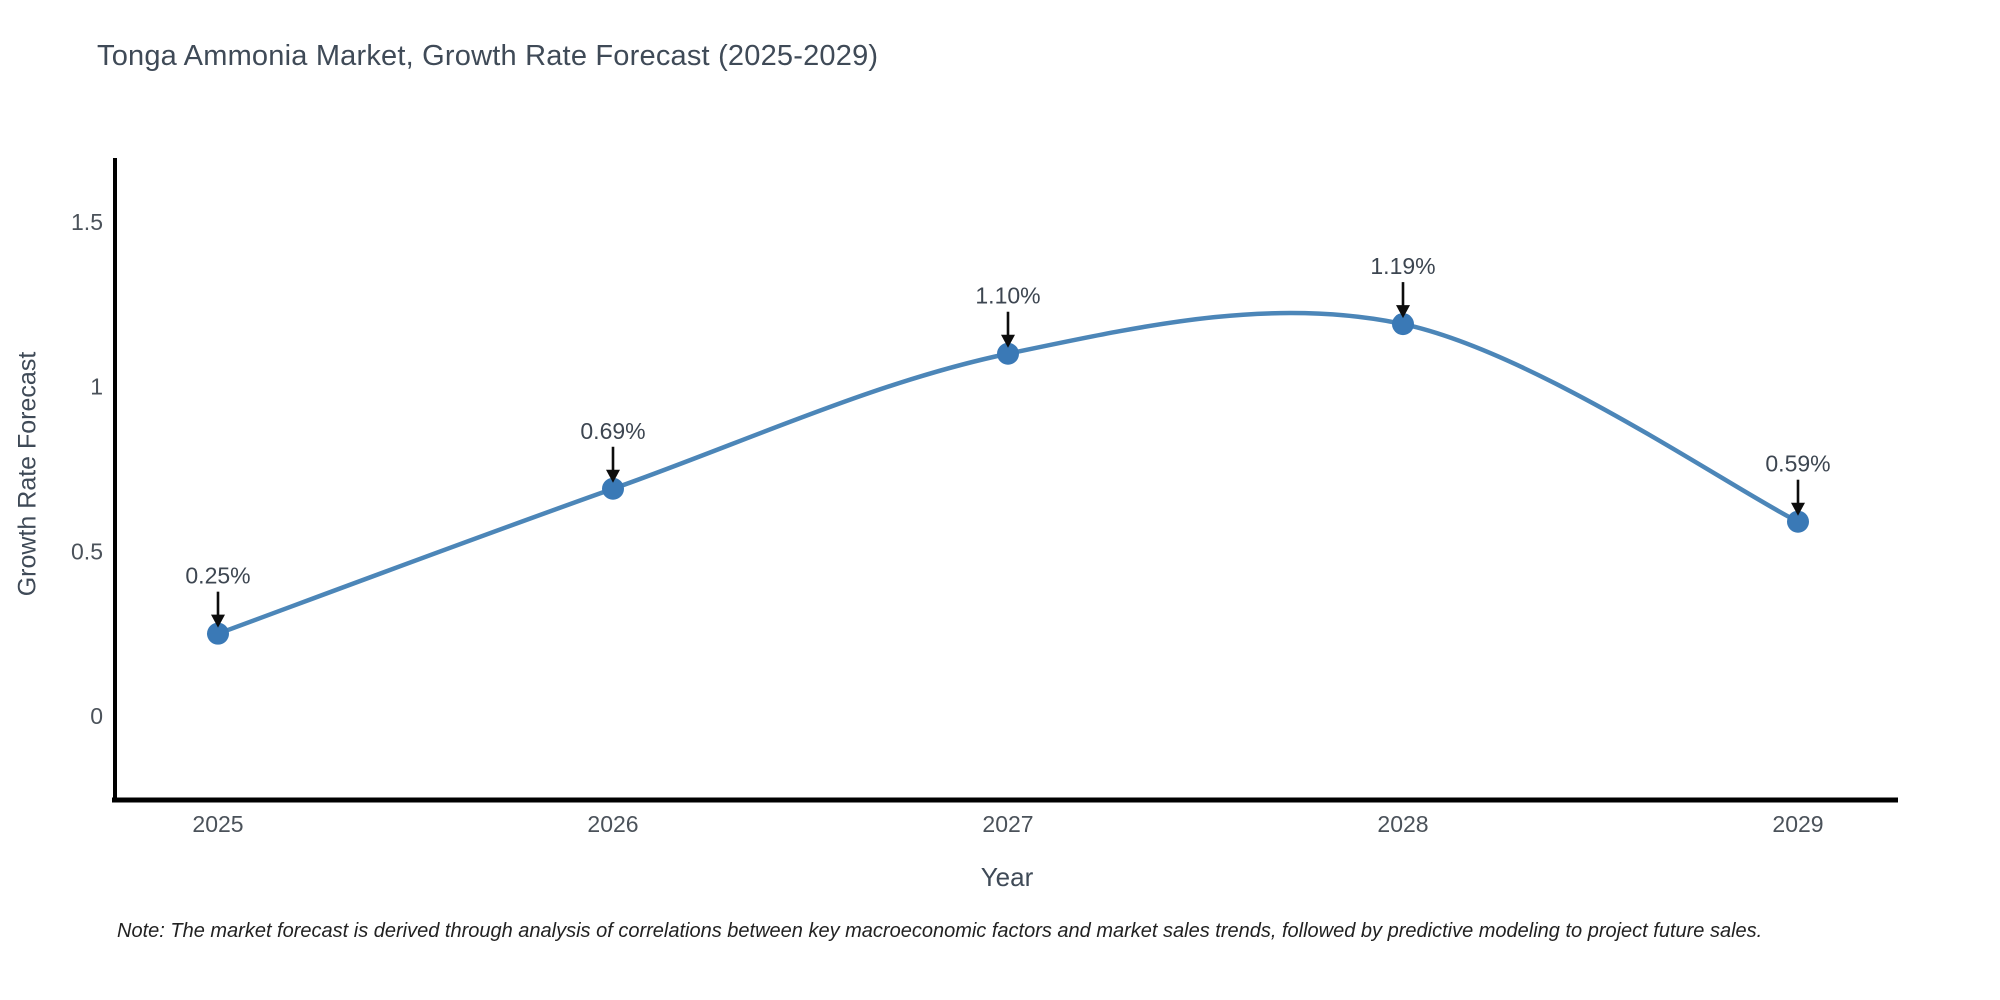 The height and width of the screenshot is (1000, 2000). What do you see at coordinates (1007, 296) in the screenshot?
I see `point-label: 1.10%` at bounding box center [1007, 296].